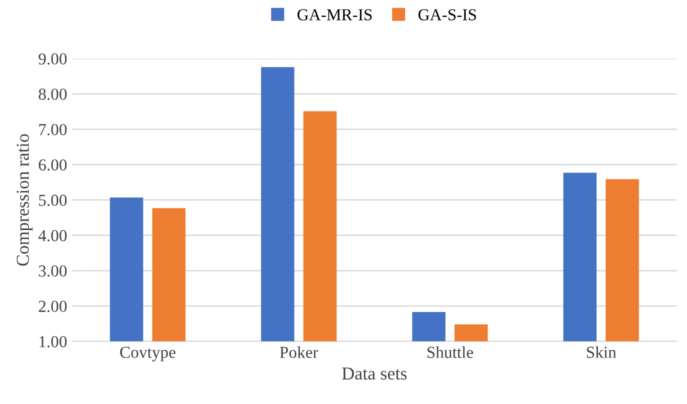 Image resolution: width=687 pixels, height=404 pixels. What do you see at coordinates (299, 352) in the screenshot?
I see `x-tick-label: Poker` at bounding box center [299, 352].